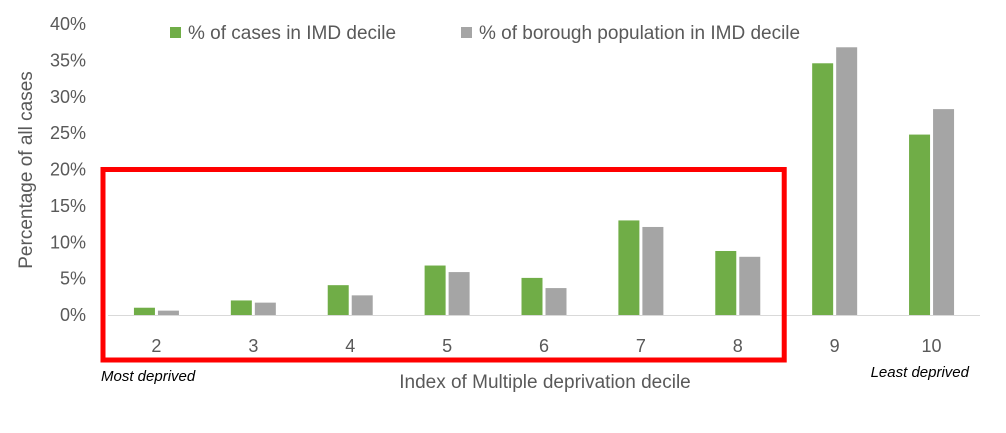 Image resolution: width=1006 pixels, height=433 pixels. I want to click on y-axis-ticks: 0% 5% 10% 15% 20% 25% 30% 35% 40%, so click(68, 169).